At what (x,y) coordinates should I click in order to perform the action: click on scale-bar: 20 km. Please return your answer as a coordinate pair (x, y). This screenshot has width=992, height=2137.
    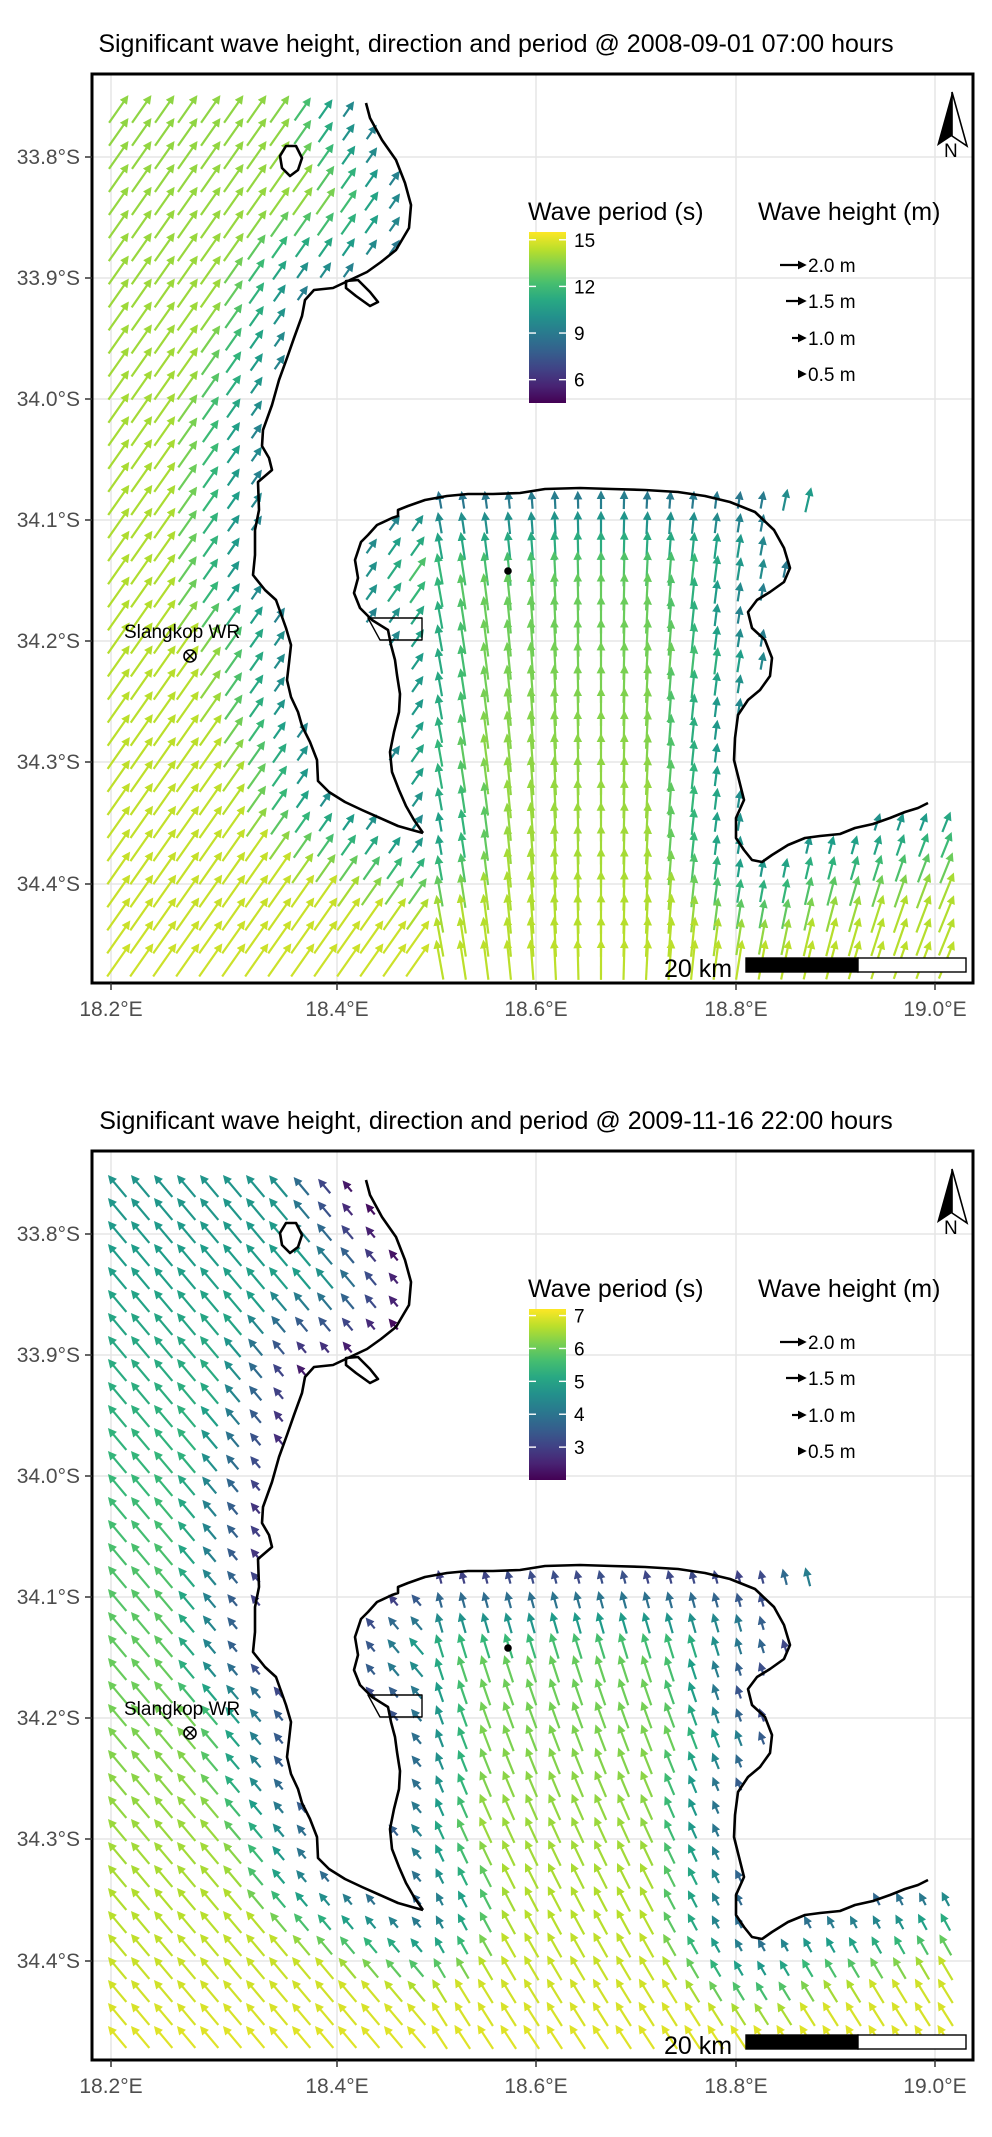
    Looking at the image, I should click on (815, 969).